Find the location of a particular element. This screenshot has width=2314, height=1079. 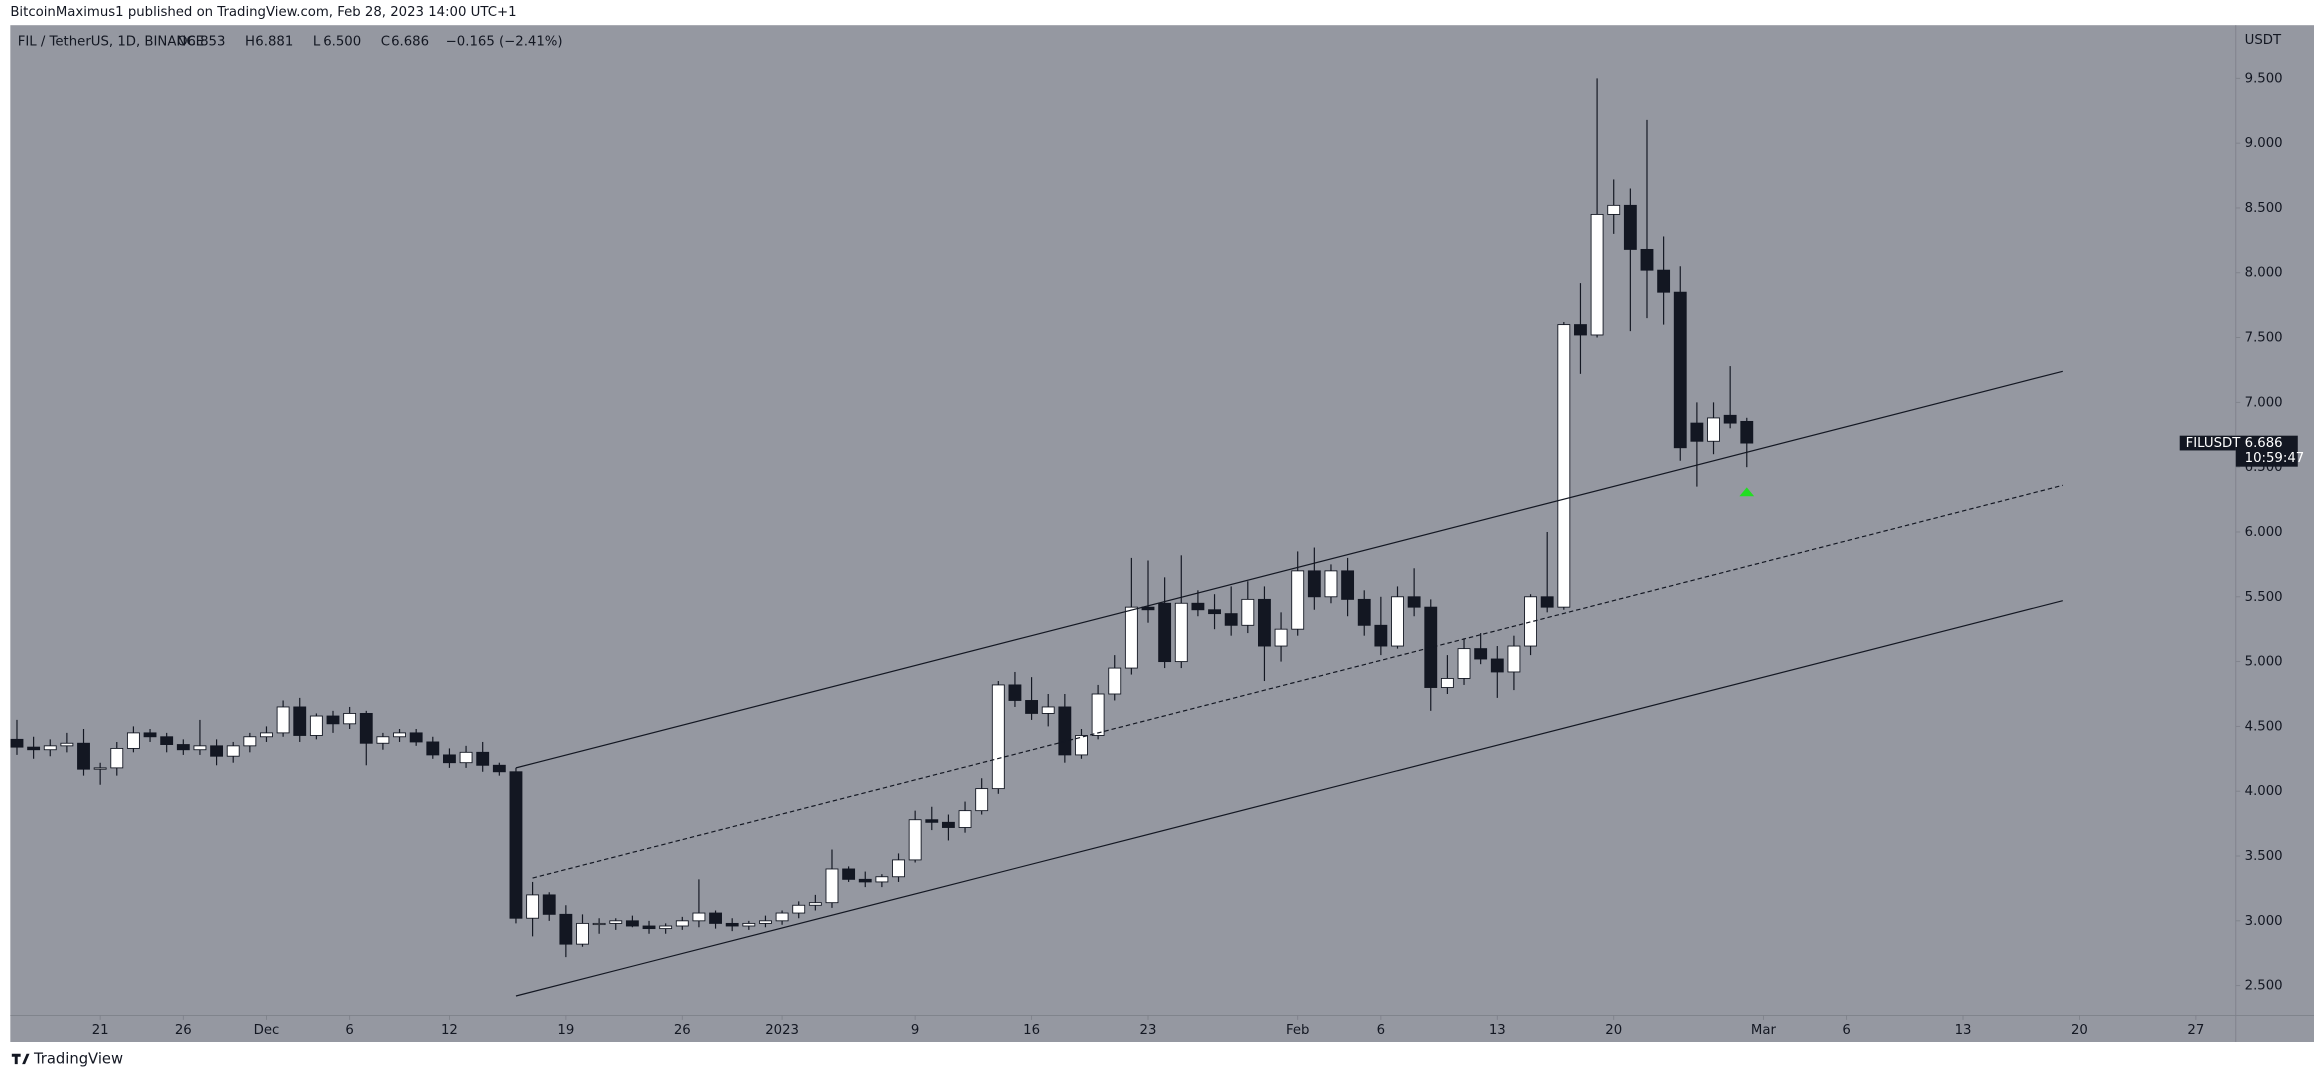

footer-brand: TradingView is located at coordinates (78, 1059).